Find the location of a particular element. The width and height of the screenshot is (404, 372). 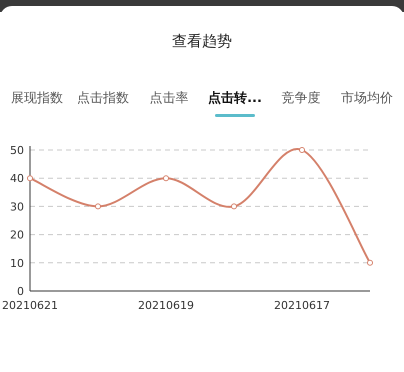

y-tick-label: 30 is located at coordinates (17, 207).